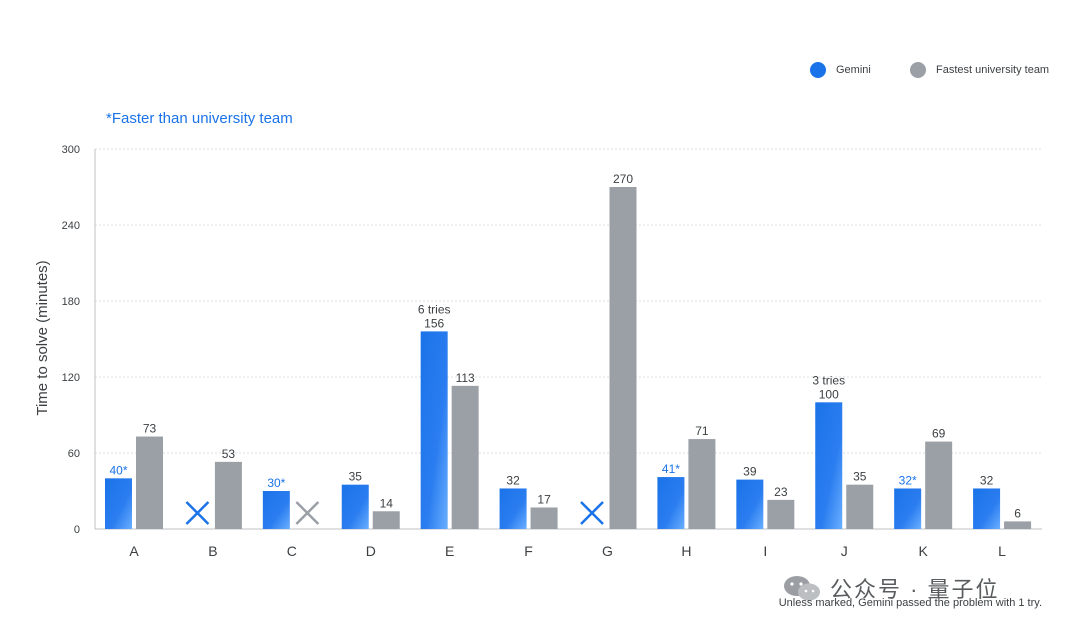 Image resolution: width=1080 pixels, height=633 pixels. Describe the element at coordinates (513, 508) in the screenshot. I see `bar-gemini-f` at that location.